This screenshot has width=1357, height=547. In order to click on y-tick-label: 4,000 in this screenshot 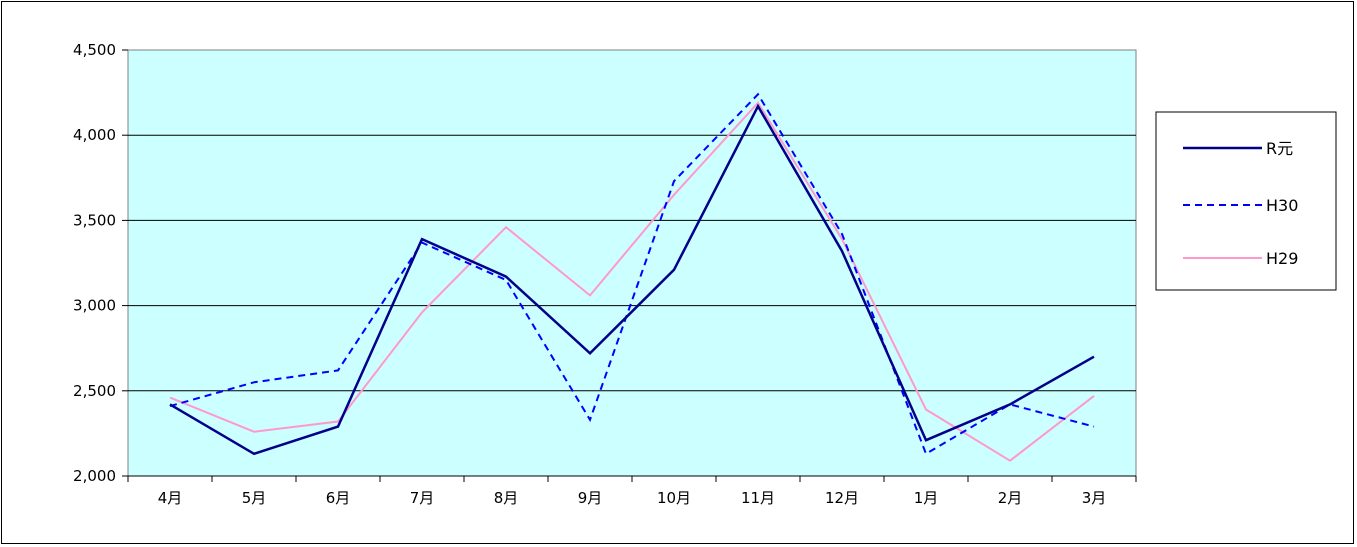, I will do `click(94, 135)`.